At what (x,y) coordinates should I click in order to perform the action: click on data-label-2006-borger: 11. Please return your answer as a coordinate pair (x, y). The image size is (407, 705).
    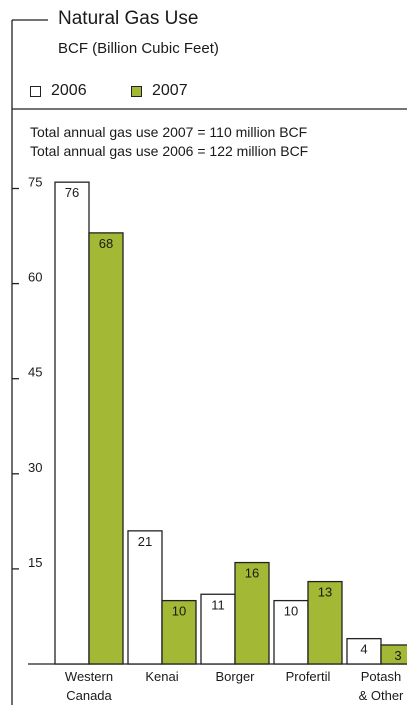
    Looking at the image, I should click on (218, 604).